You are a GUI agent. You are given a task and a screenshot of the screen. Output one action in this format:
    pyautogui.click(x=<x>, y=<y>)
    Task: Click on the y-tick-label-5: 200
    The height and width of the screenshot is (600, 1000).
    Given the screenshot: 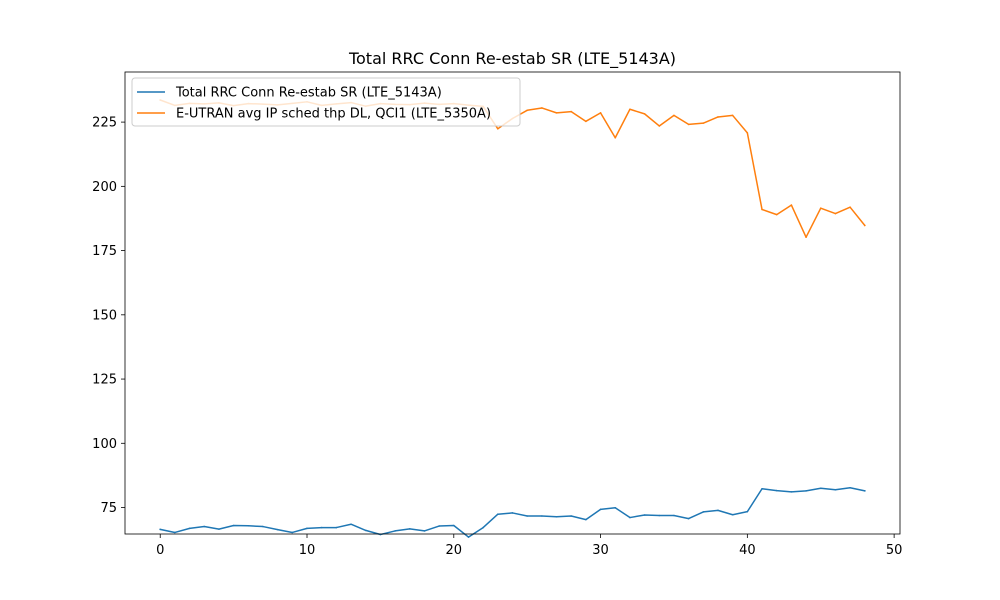 What is the action you would take?
    pyautogui.click(x=104, y=187)
    